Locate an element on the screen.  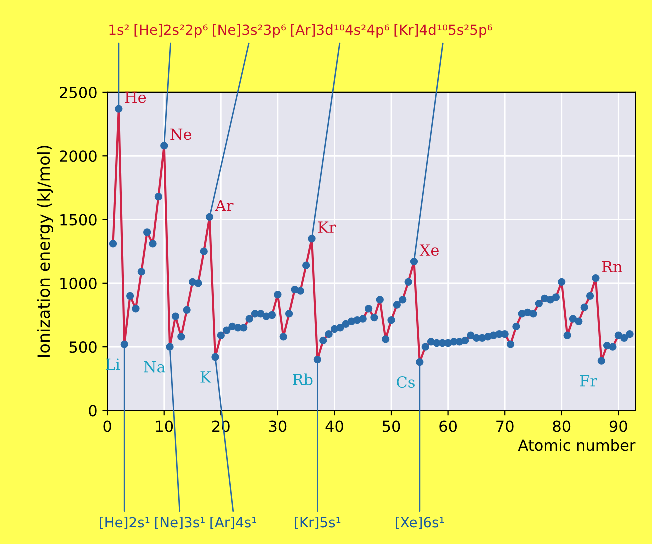
annotation: K is located at coordinates (206, 377).